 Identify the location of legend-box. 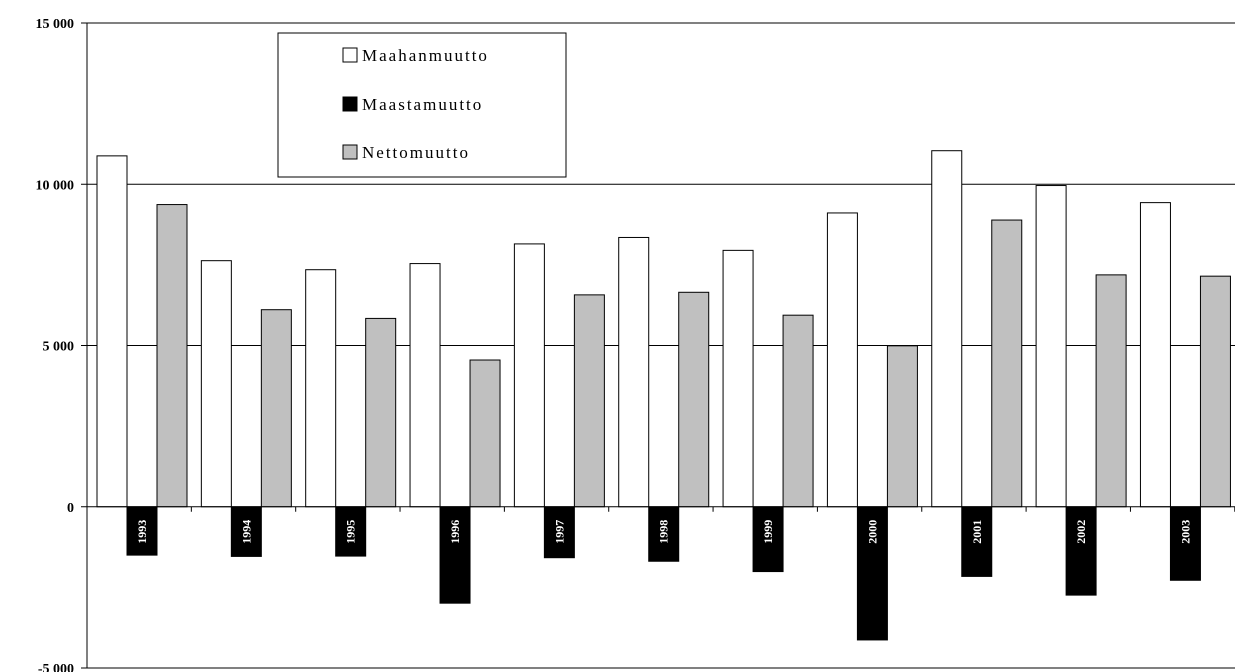
(422, 105).